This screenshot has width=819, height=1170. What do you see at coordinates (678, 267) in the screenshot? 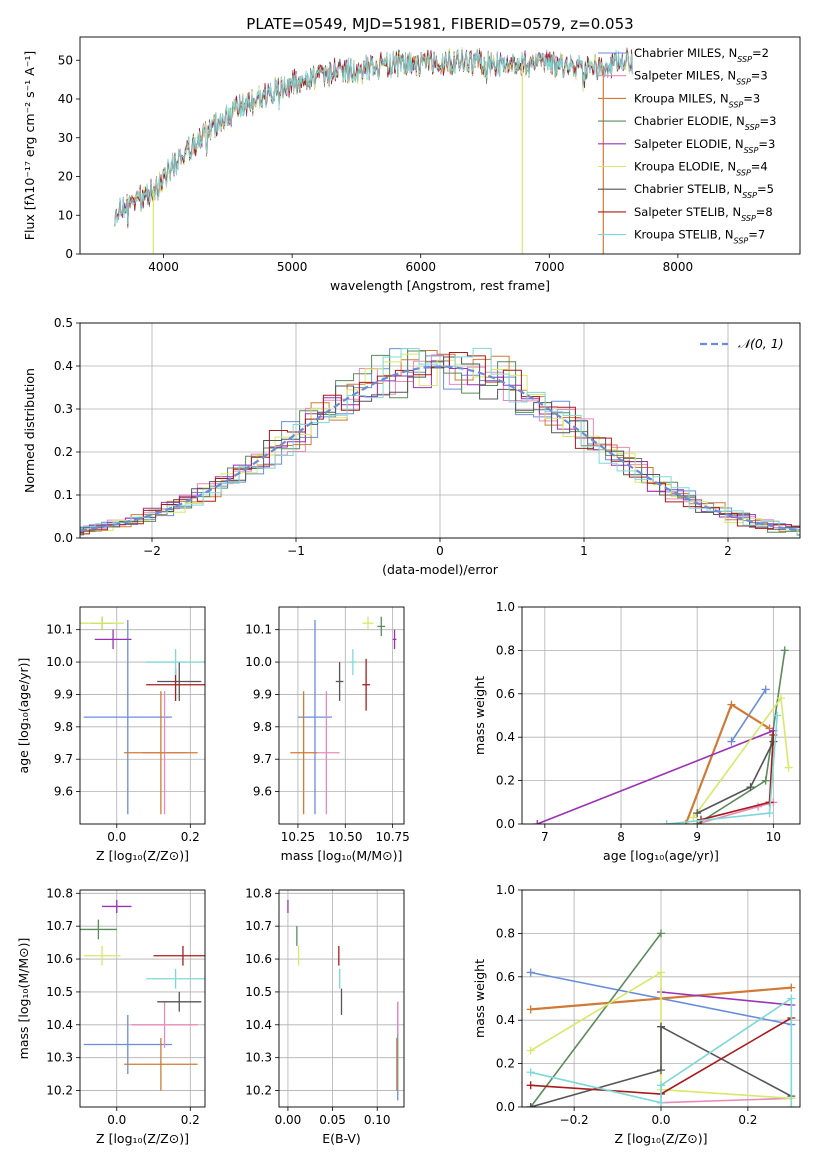
I see `x-tick-label: 8000` at bounding box center [678, 267].